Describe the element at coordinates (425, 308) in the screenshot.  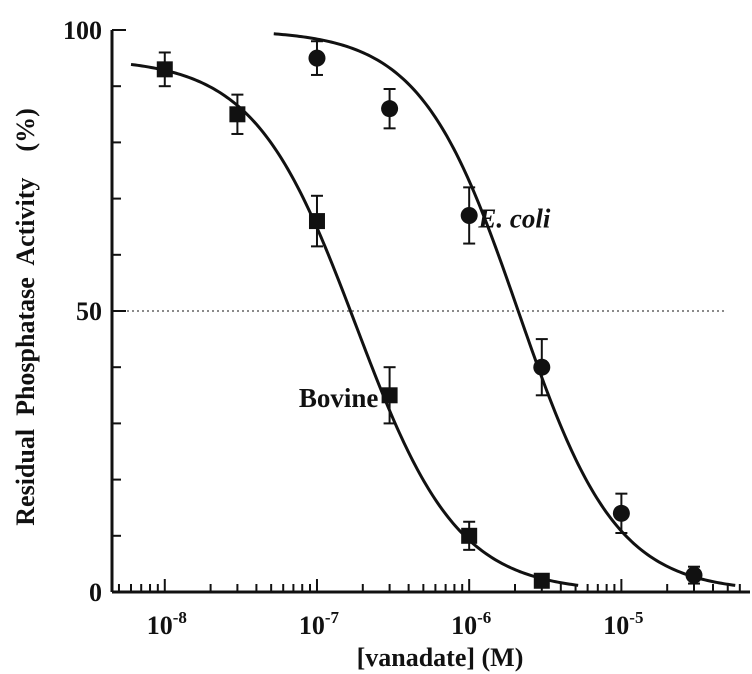
I see `labels: Bovine E. coli` at that location.